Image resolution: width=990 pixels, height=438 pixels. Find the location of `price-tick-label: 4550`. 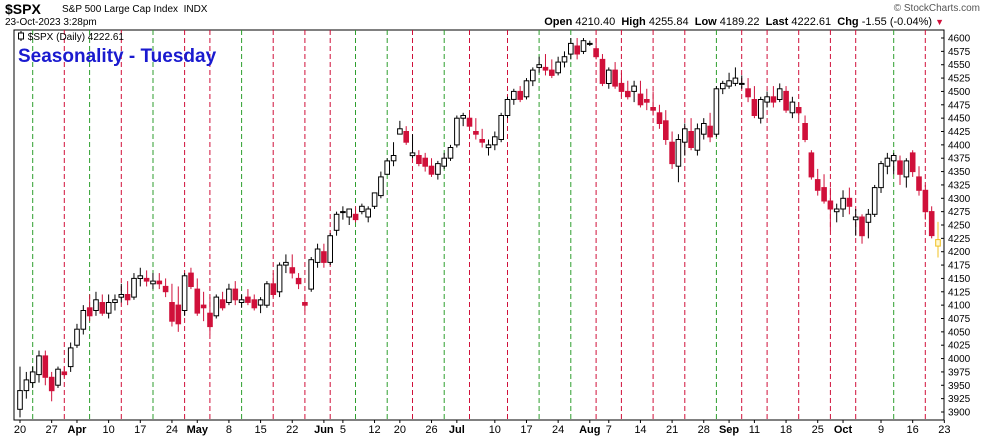

price-tick-label: 4550 is located at coordinates (959, 65).